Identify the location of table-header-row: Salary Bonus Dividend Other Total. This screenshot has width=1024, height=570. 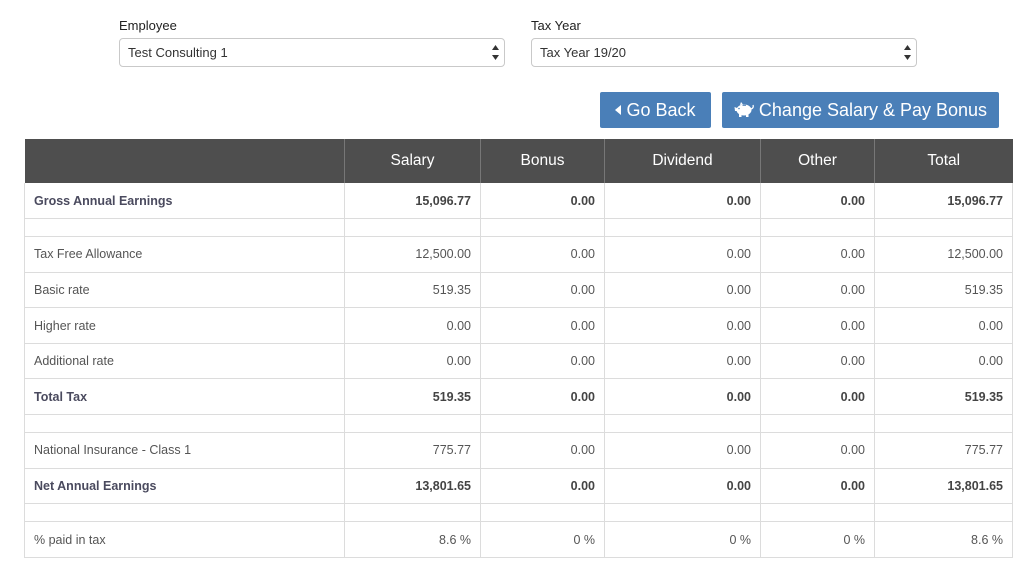
(518, 161).